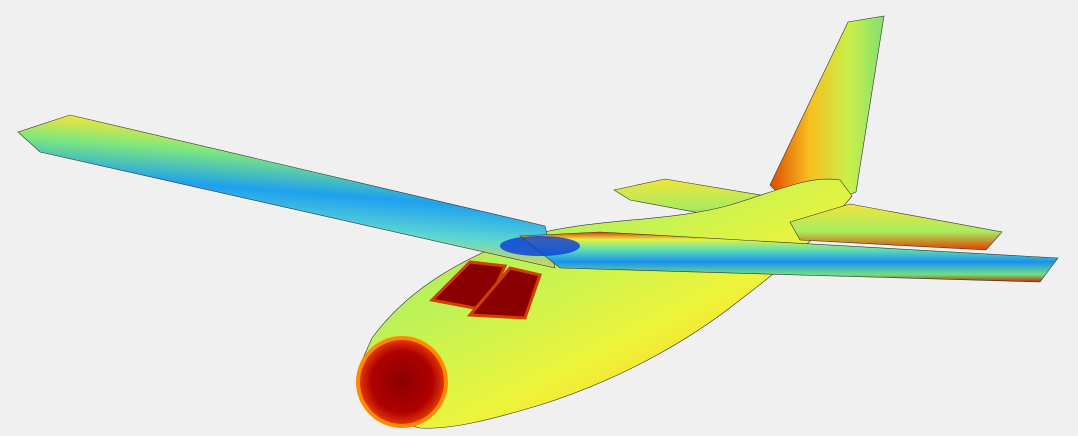 Image resolution: width=1078 pixels, height=436 pixels. I want to click on wing-right, so click(789, 257).